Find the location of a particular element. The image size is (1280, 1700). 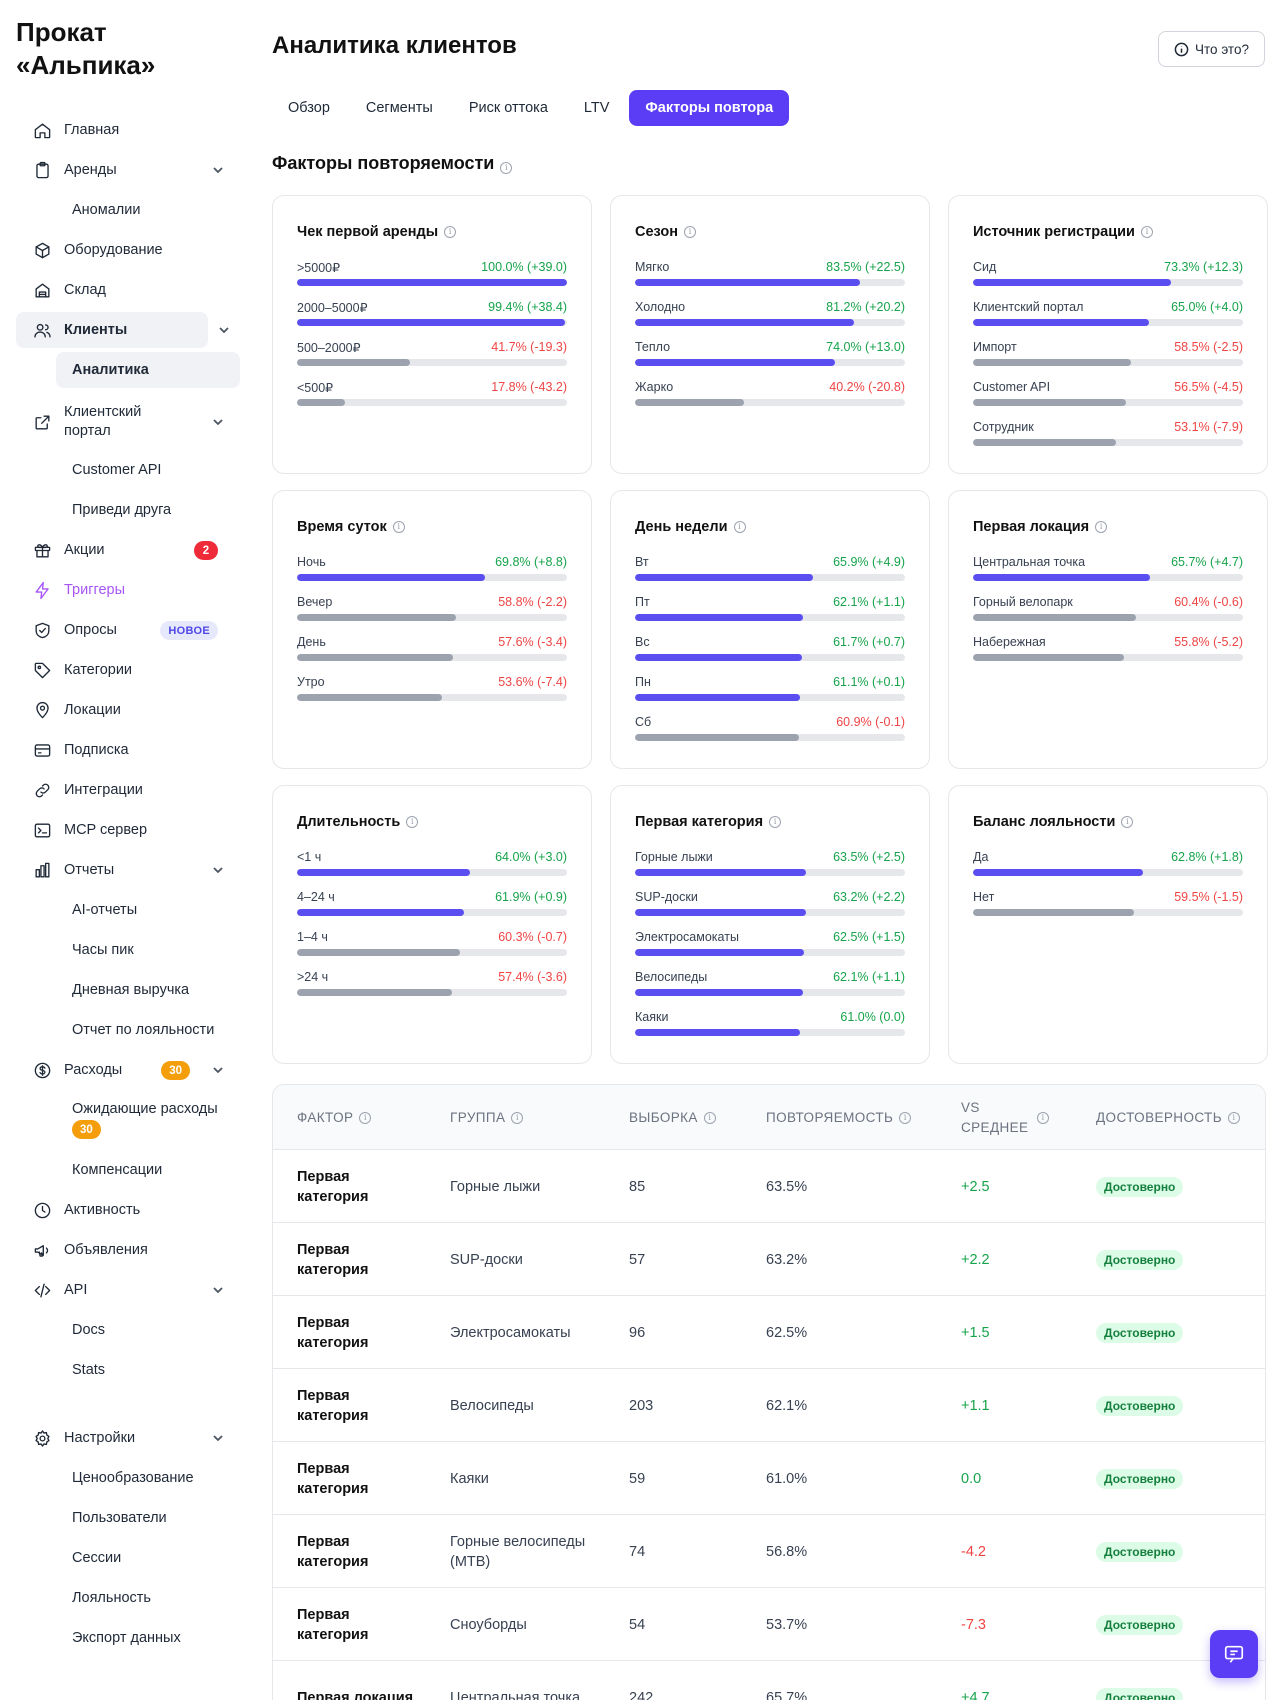

sidebar-item-api: API is located at coordinates (127, 1290).